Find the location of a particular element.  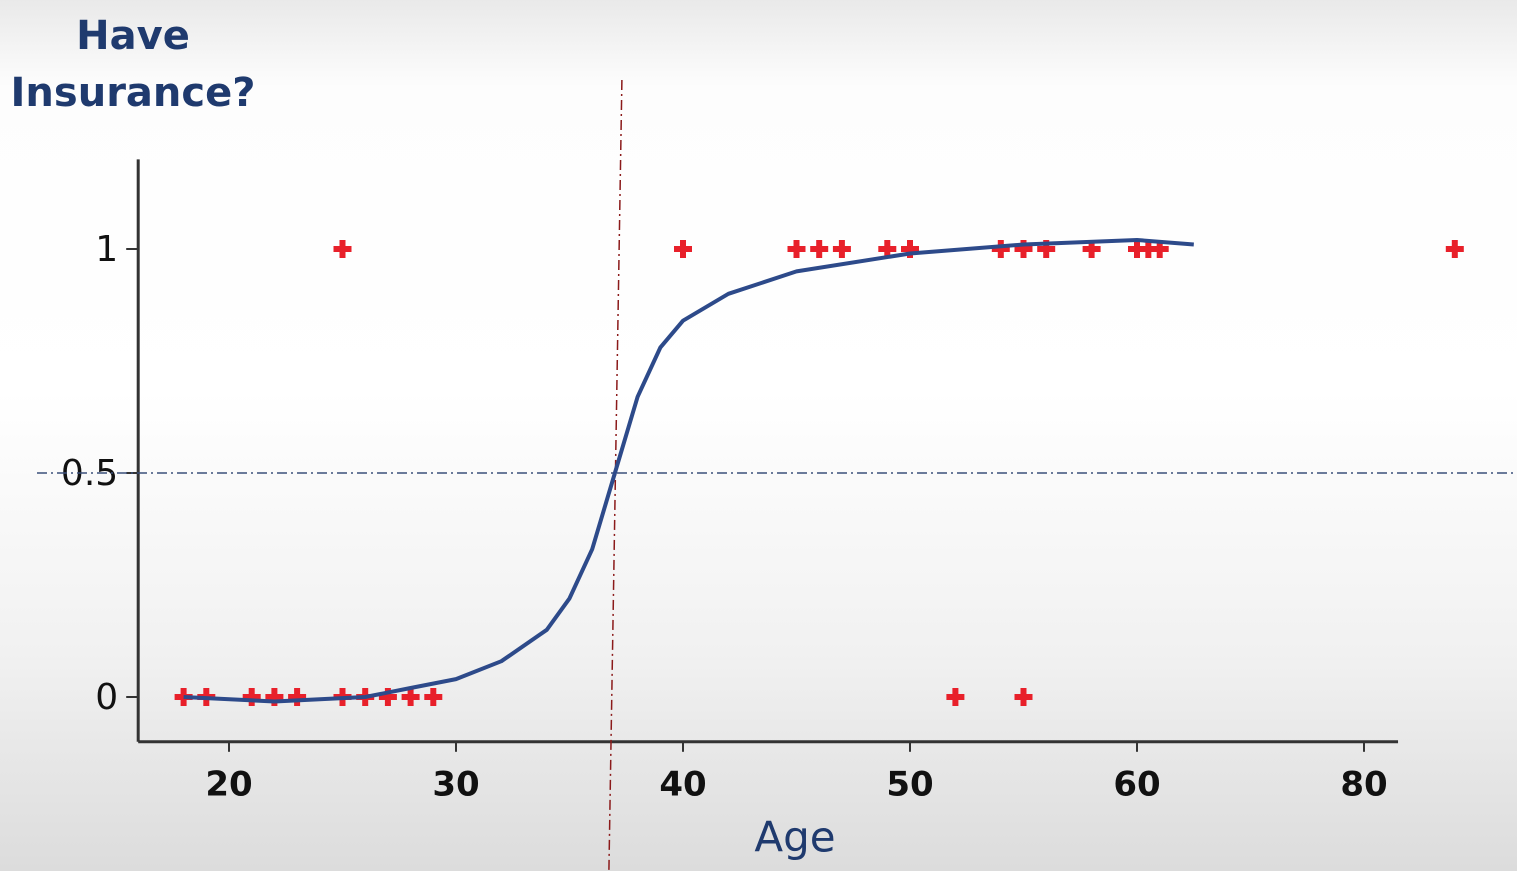

y-tick-label: 0 is located at coordinates (106, 697).